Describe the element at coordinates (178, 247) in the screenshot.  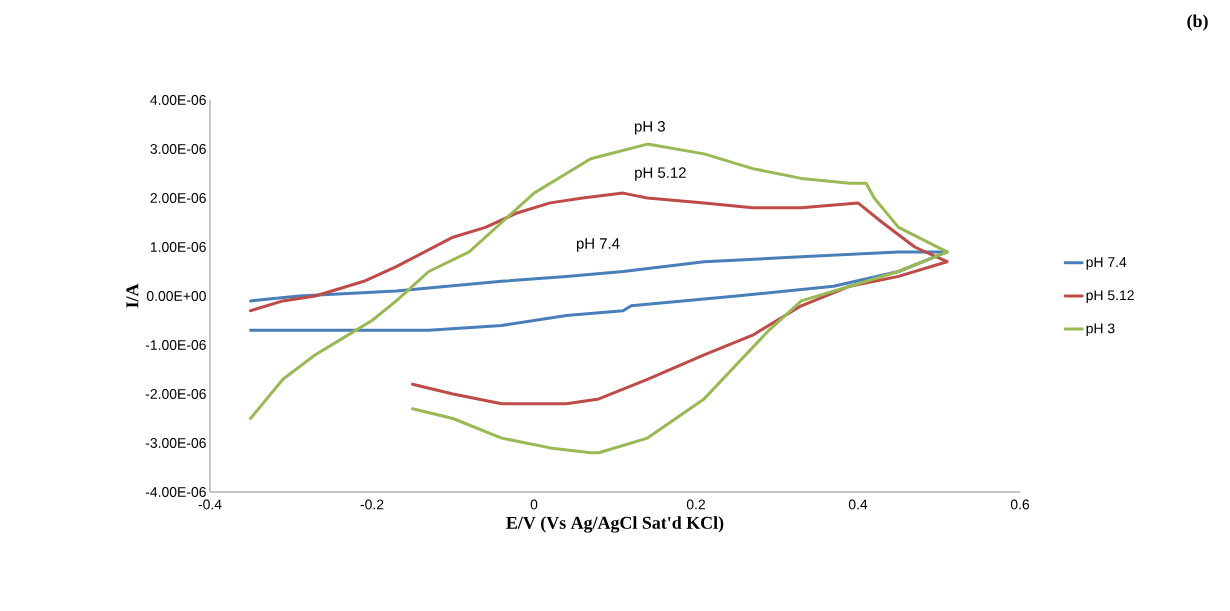
I see `y-tick-label: 1.00E-06` at that location.